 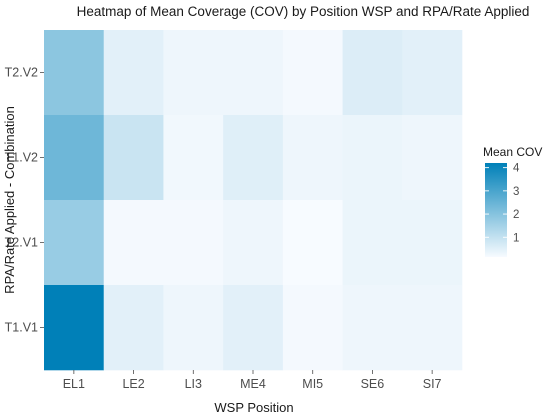 I want to click on x-tick-label-MI5: MI5, so click(x=312, y=384).